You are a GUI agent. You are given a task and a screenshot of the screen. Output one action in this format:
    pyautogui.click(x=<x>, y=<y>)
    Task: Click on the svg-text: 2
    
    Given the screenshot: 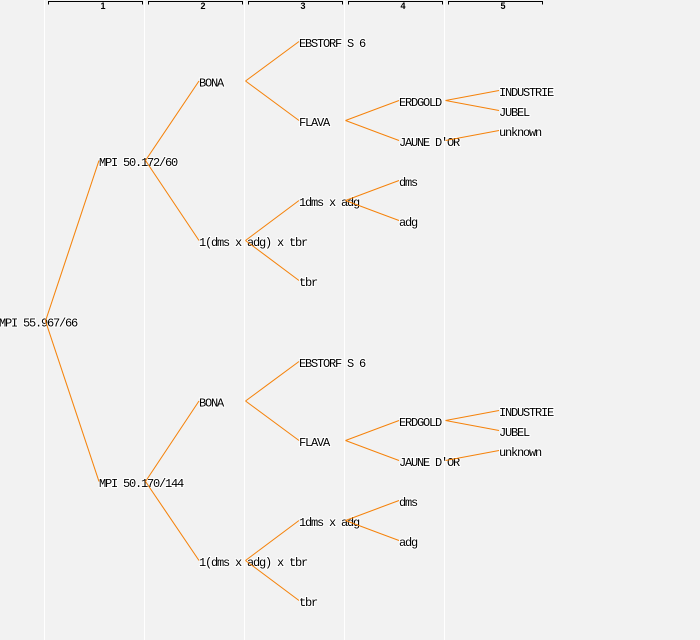 What is the action you would take?
    pyautogui.click(x=202, y=6)
    